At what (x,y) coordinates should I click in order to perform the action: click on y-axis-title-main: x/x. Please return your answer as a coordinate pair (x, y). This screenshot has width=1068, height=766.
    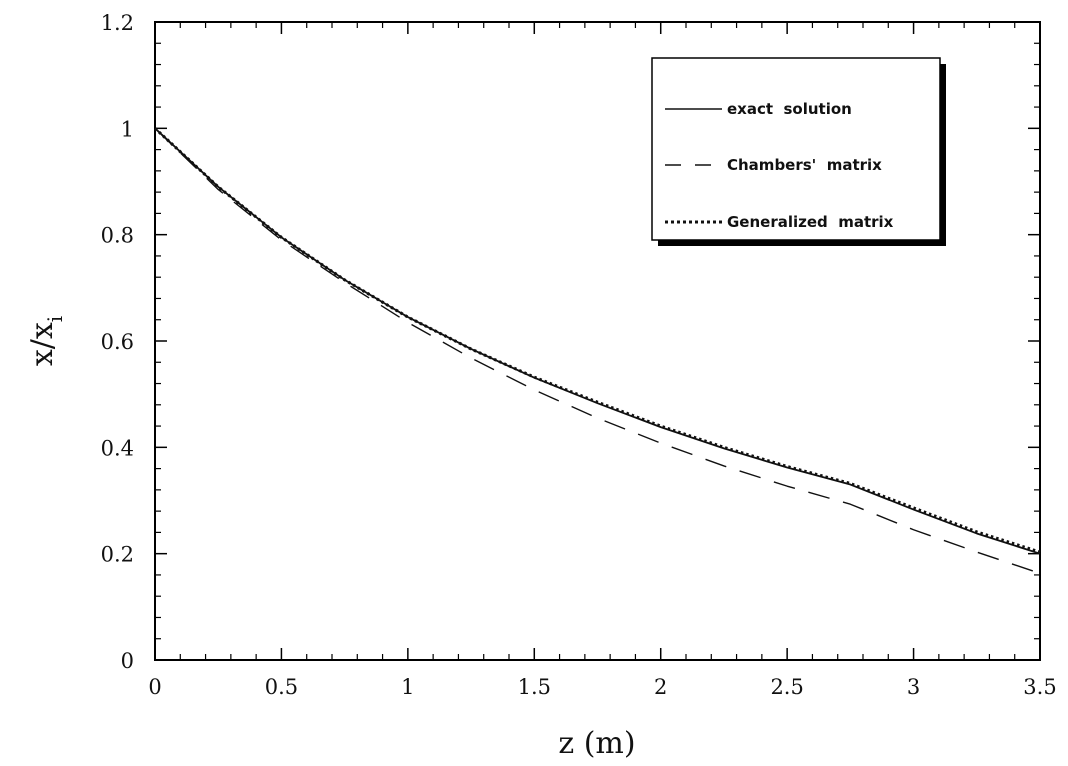
    Looking at the image, I should click on (42, 344).